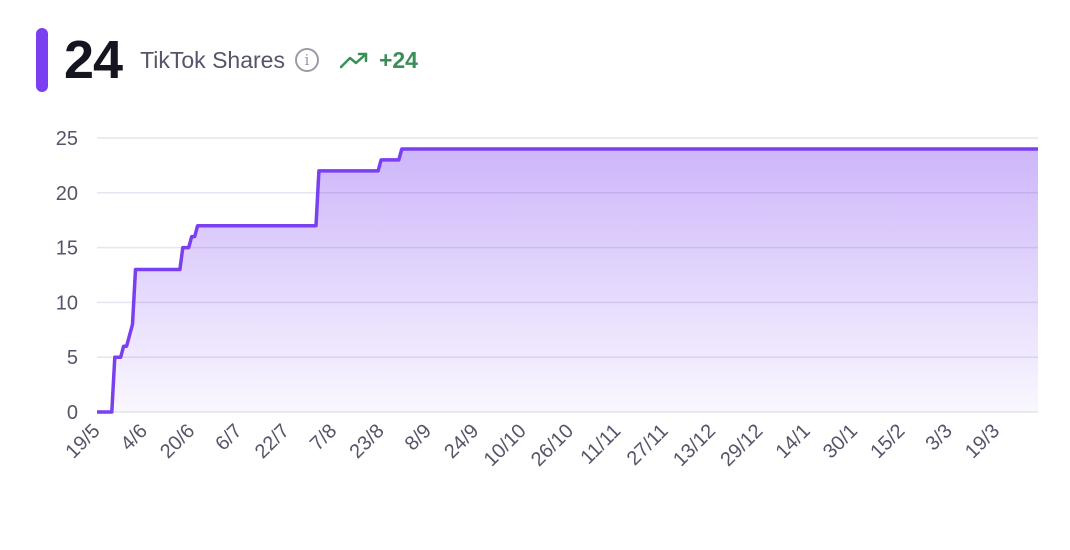 Image resolution: width=1070 pixels, height=550 pixels. What do you see at coordinates (212, 59) in the screenshot?
I see `metric-label: TikTok Shares` at bounding box center [212, 59].